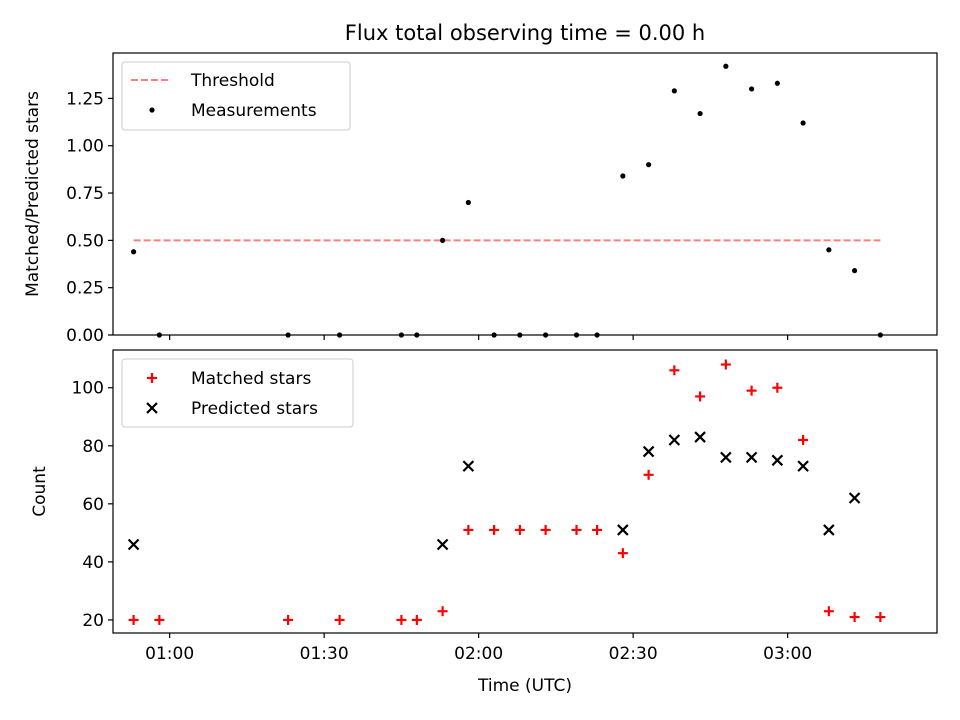 Image resolution: width=960 pixels, height=720 pixels. What do you see at coordinates (85, 147) in the screenshot?
I see `ratio-y-tick-label: 1.00` at bounding box center [85, 147].